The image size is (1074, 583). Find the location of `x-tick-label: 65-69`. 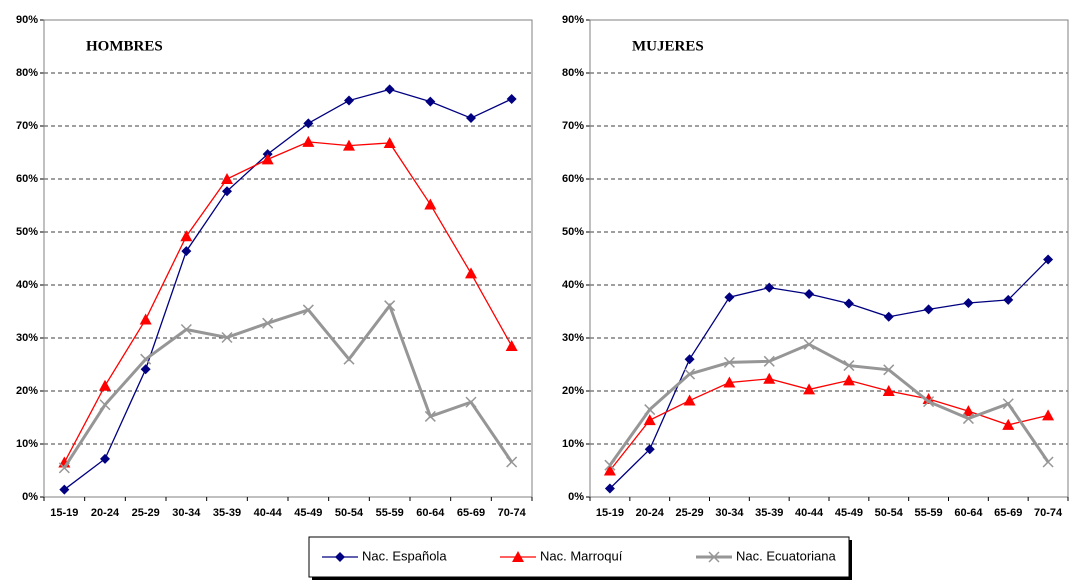

x-tick-label: 65-69 is located at coordinates (1008, 513).